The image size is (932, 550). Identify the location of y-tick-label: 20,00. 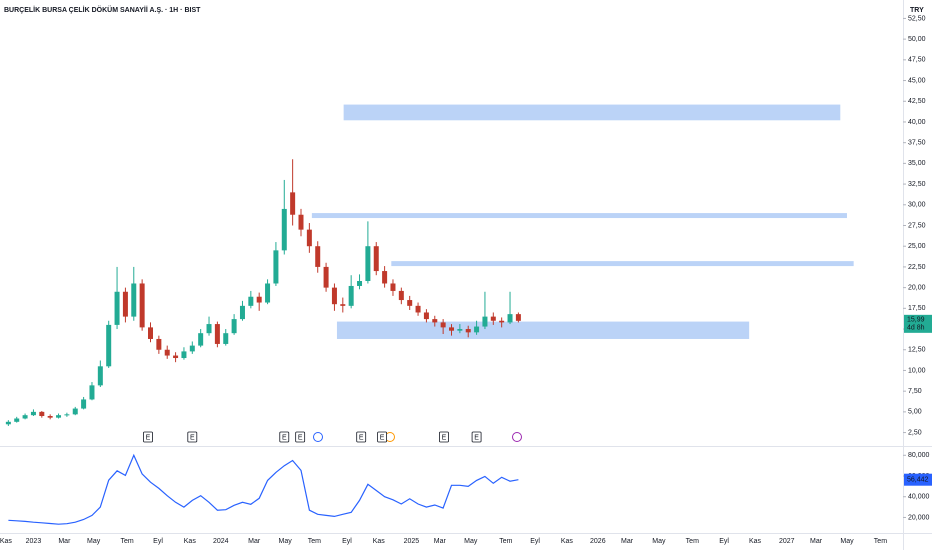
(917, 287).